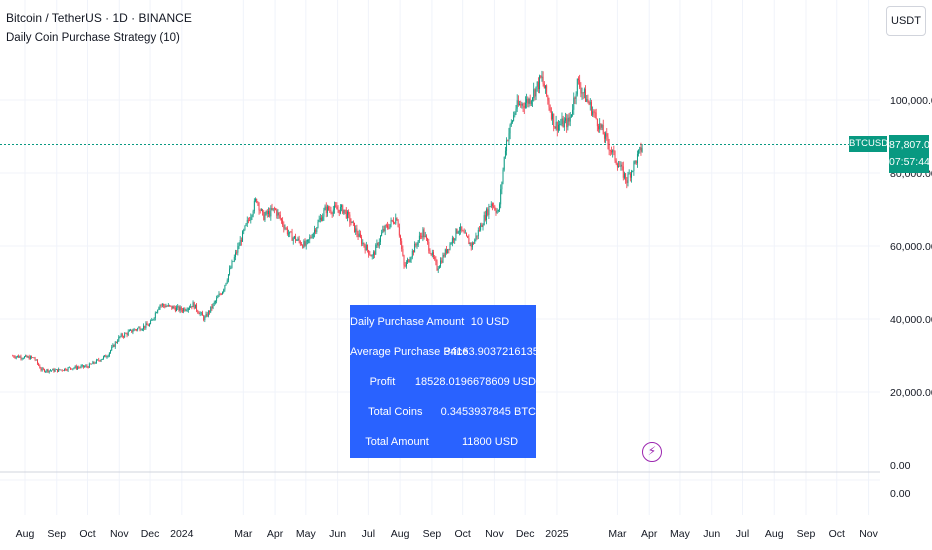  I want to click on currency-button: USDT, so click(906, 21).